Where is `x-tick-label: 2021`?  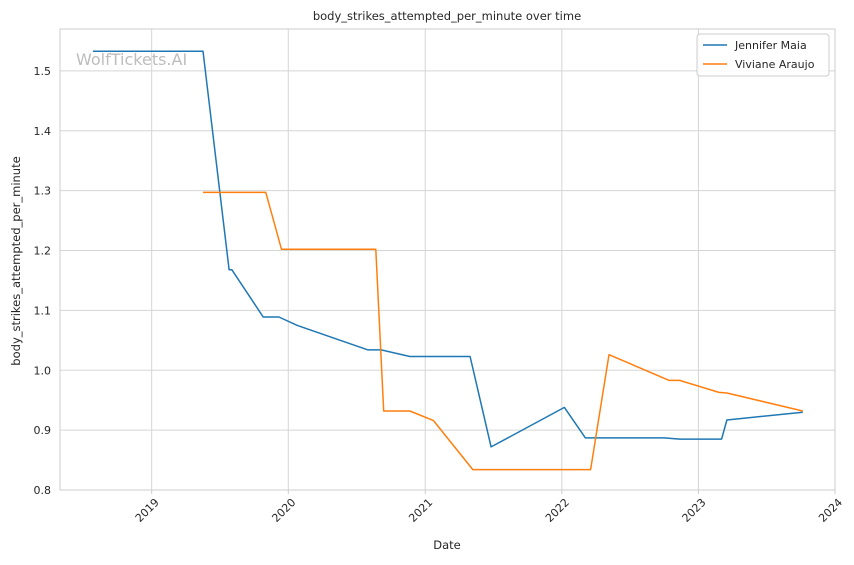 x-tick-label: 2021 is located at coordinates (420, 510).